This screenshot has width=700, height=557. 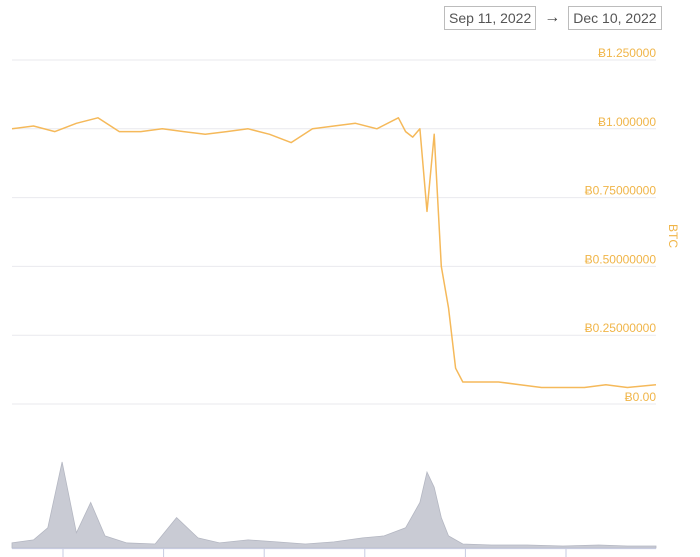 I want to click on y-tick-label: Ƀ0.25000000, so click(x=621, y=328).